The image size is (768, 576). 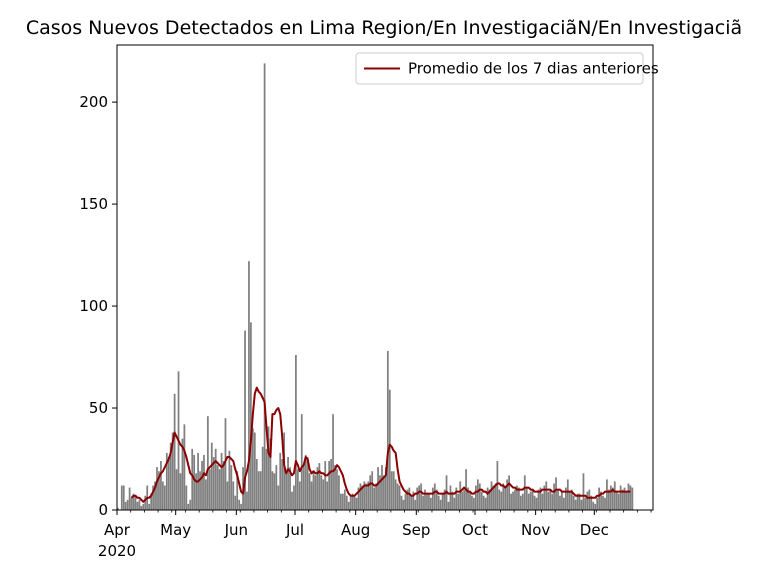 What do you see at coordinates (98, 408) in the screenshot?
I see `y-tick-label: 50` at bounding box center [98, 408].